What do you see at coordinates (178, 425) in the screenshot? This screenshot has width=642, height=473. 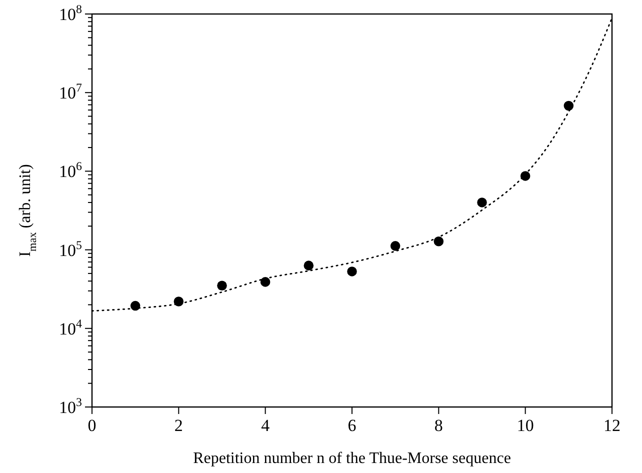 I see `x-tick-label: 2` at bounding box center [178, 425].